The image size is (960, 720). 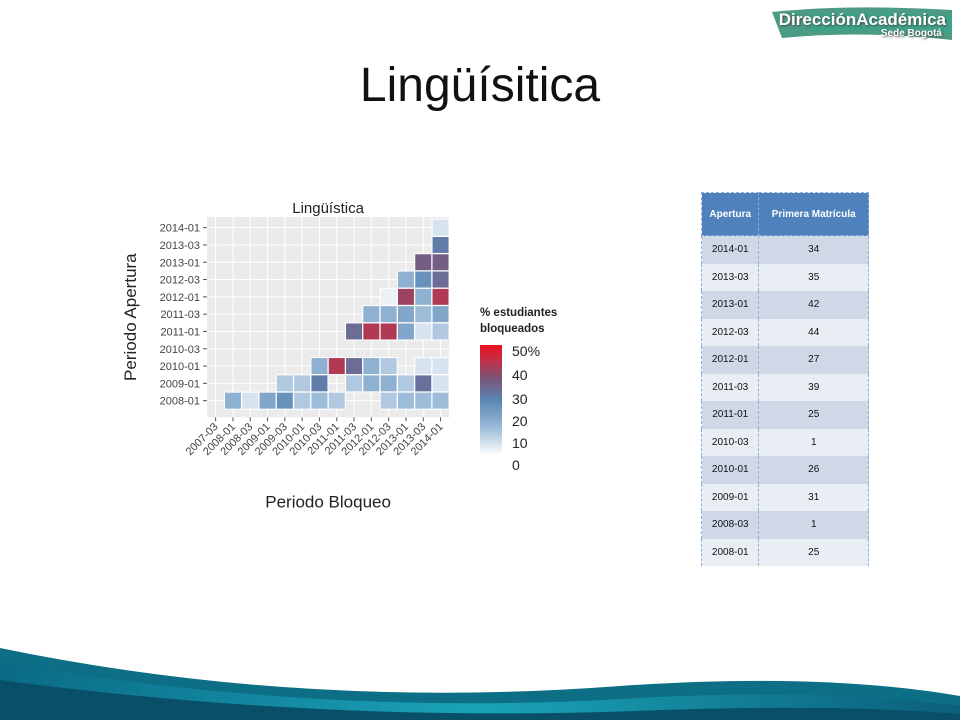 What do you see at coordinates (491, 400) in the screenshot?
I see `legend-colorbar` at bounding box center [491, 400].